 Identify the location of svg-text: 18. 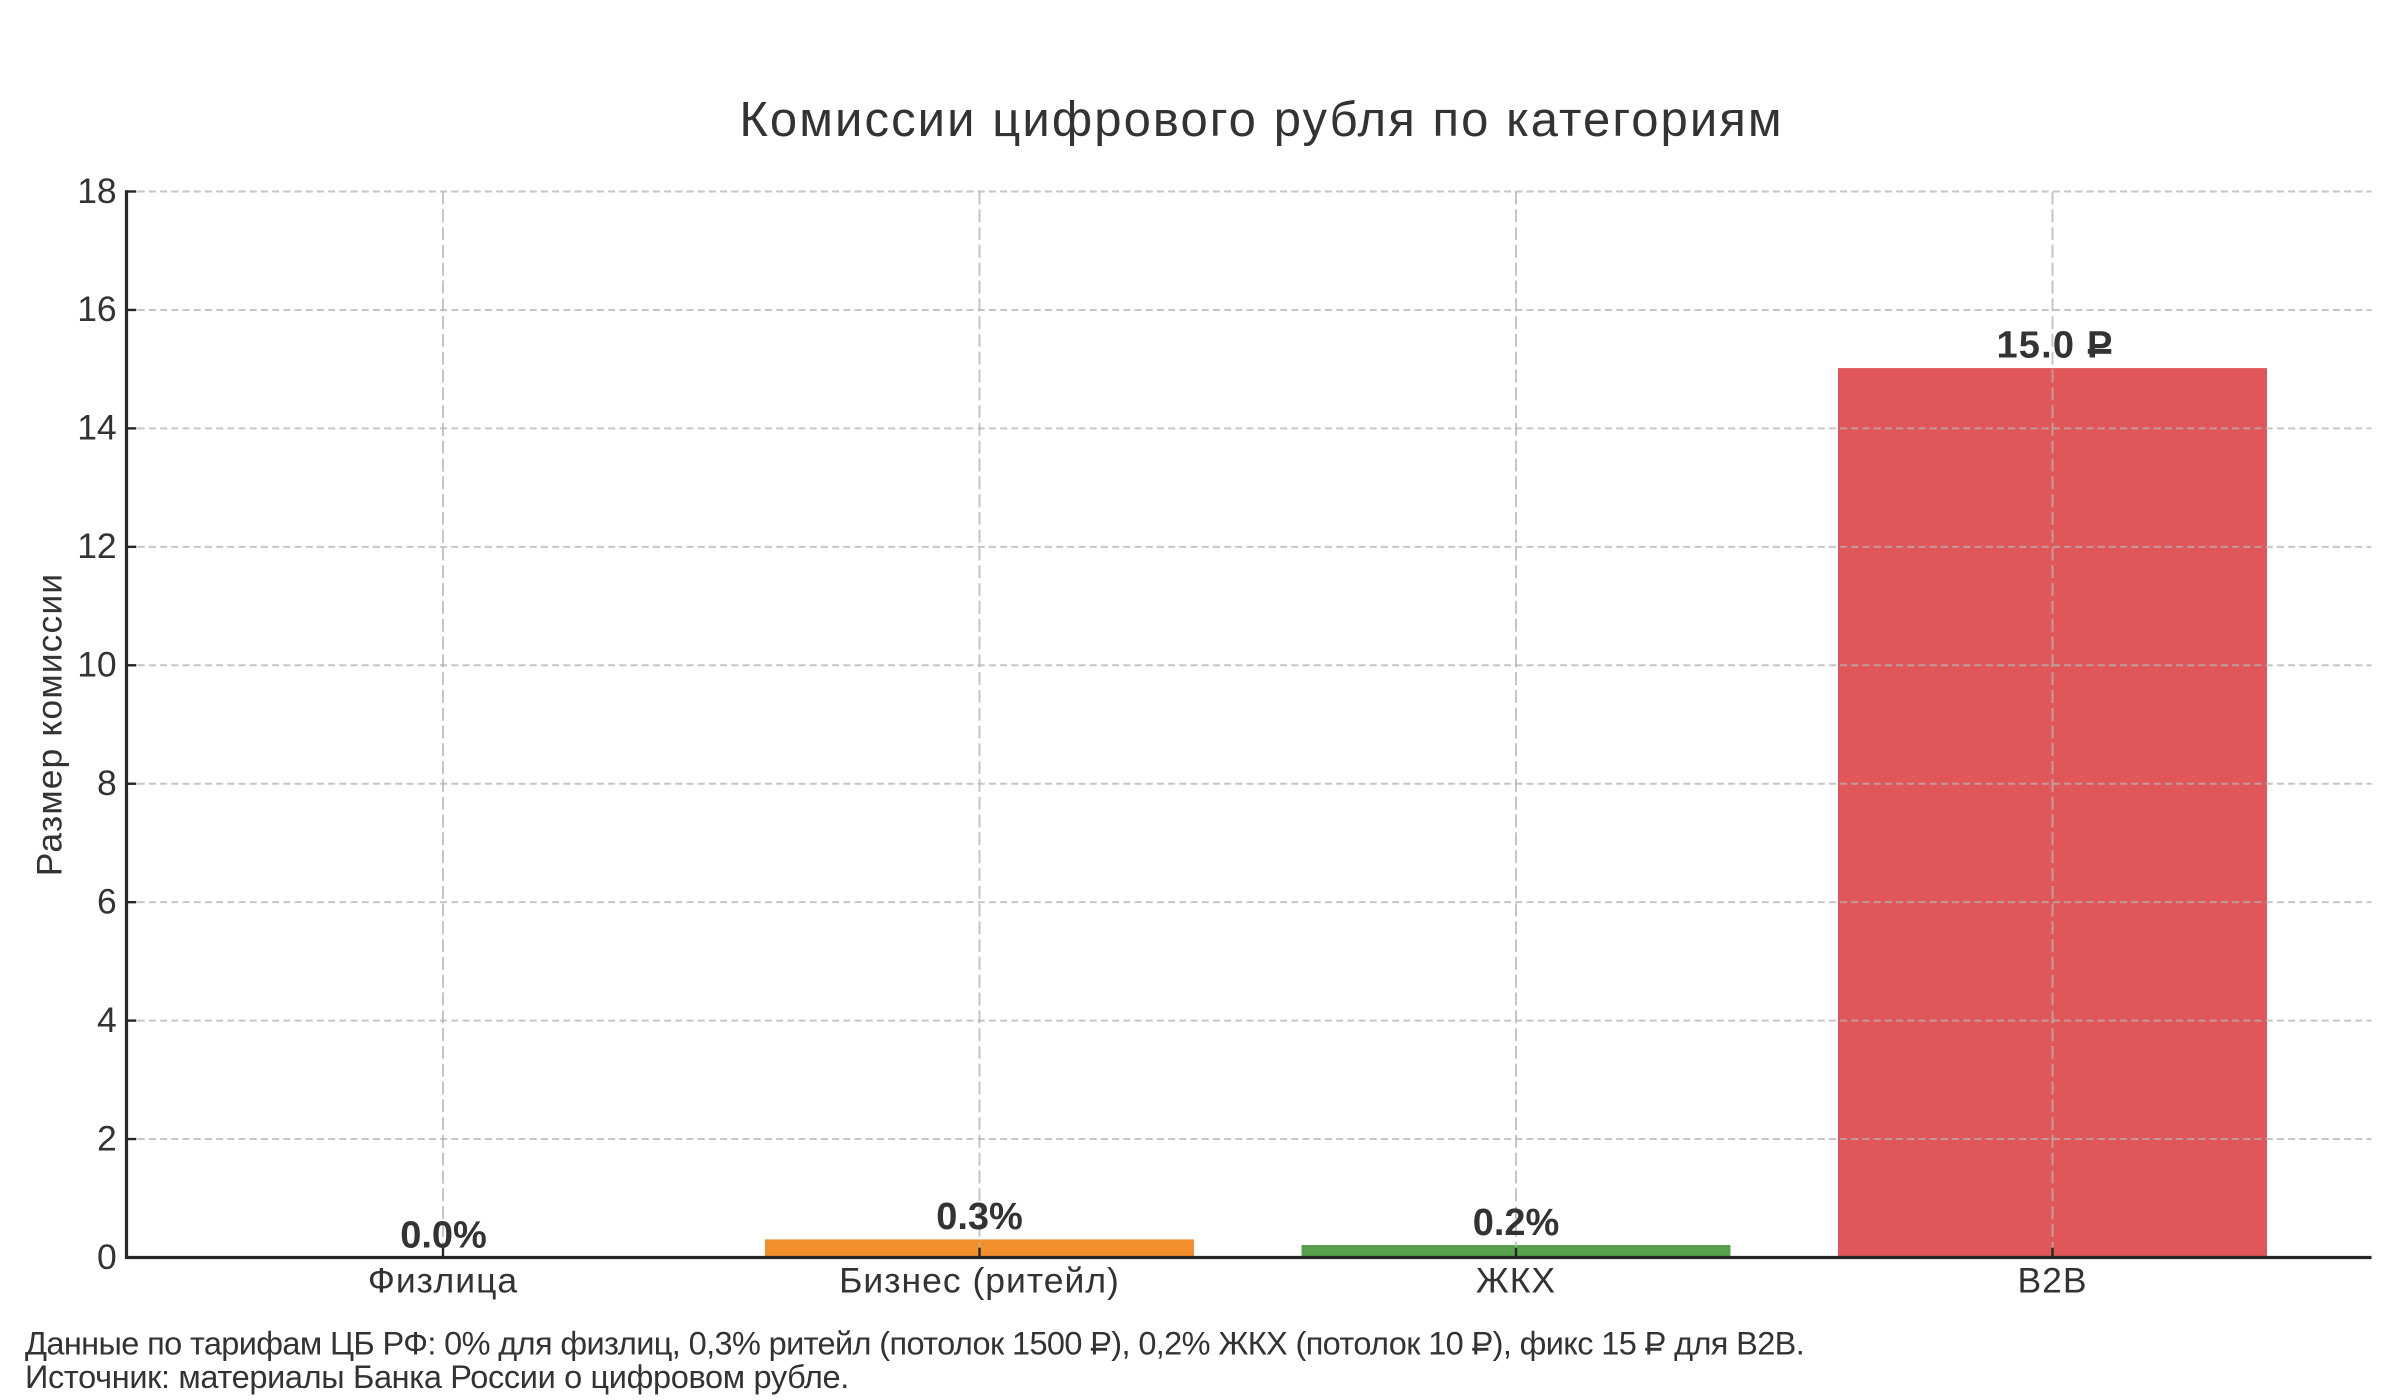
(97, 191).